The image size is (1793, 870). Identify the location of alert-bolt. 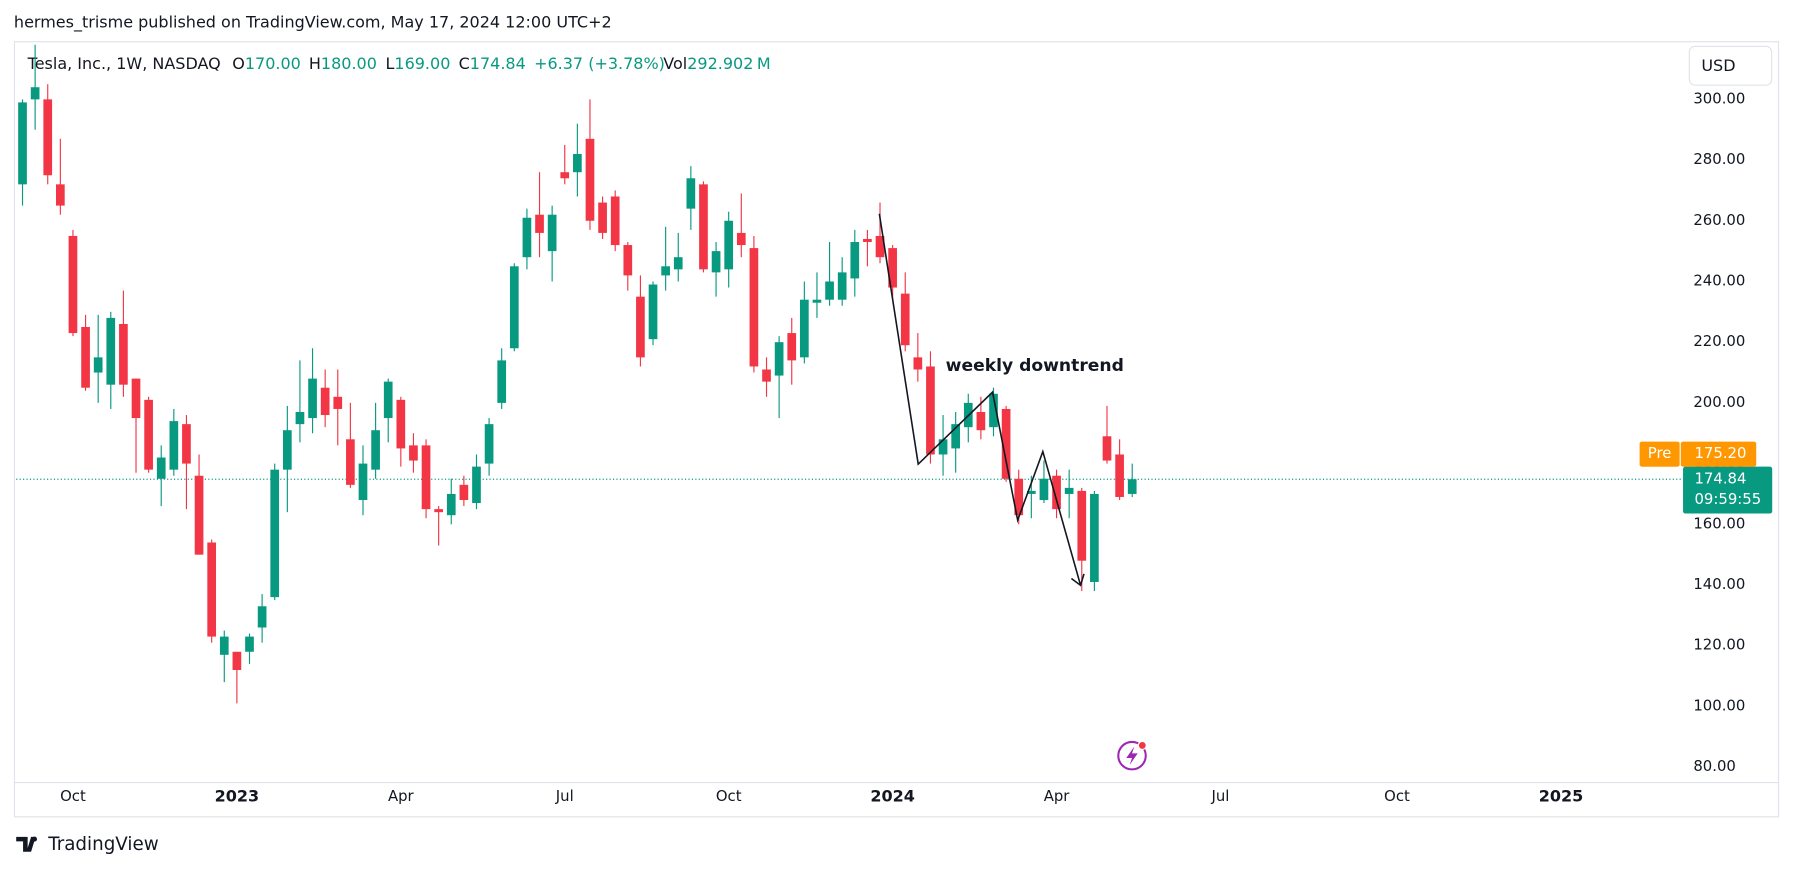
(1132, 755).